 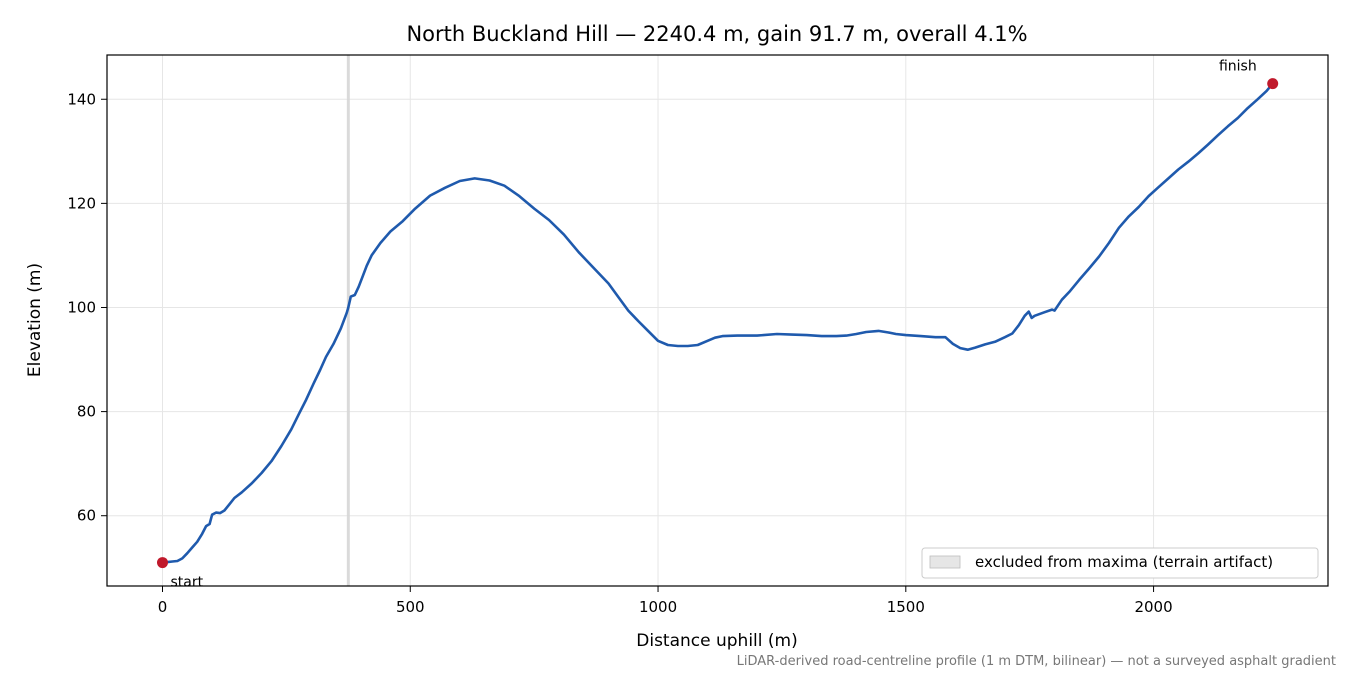 I want to click on legend-swatch-excluded, so click(x=945, y=562).